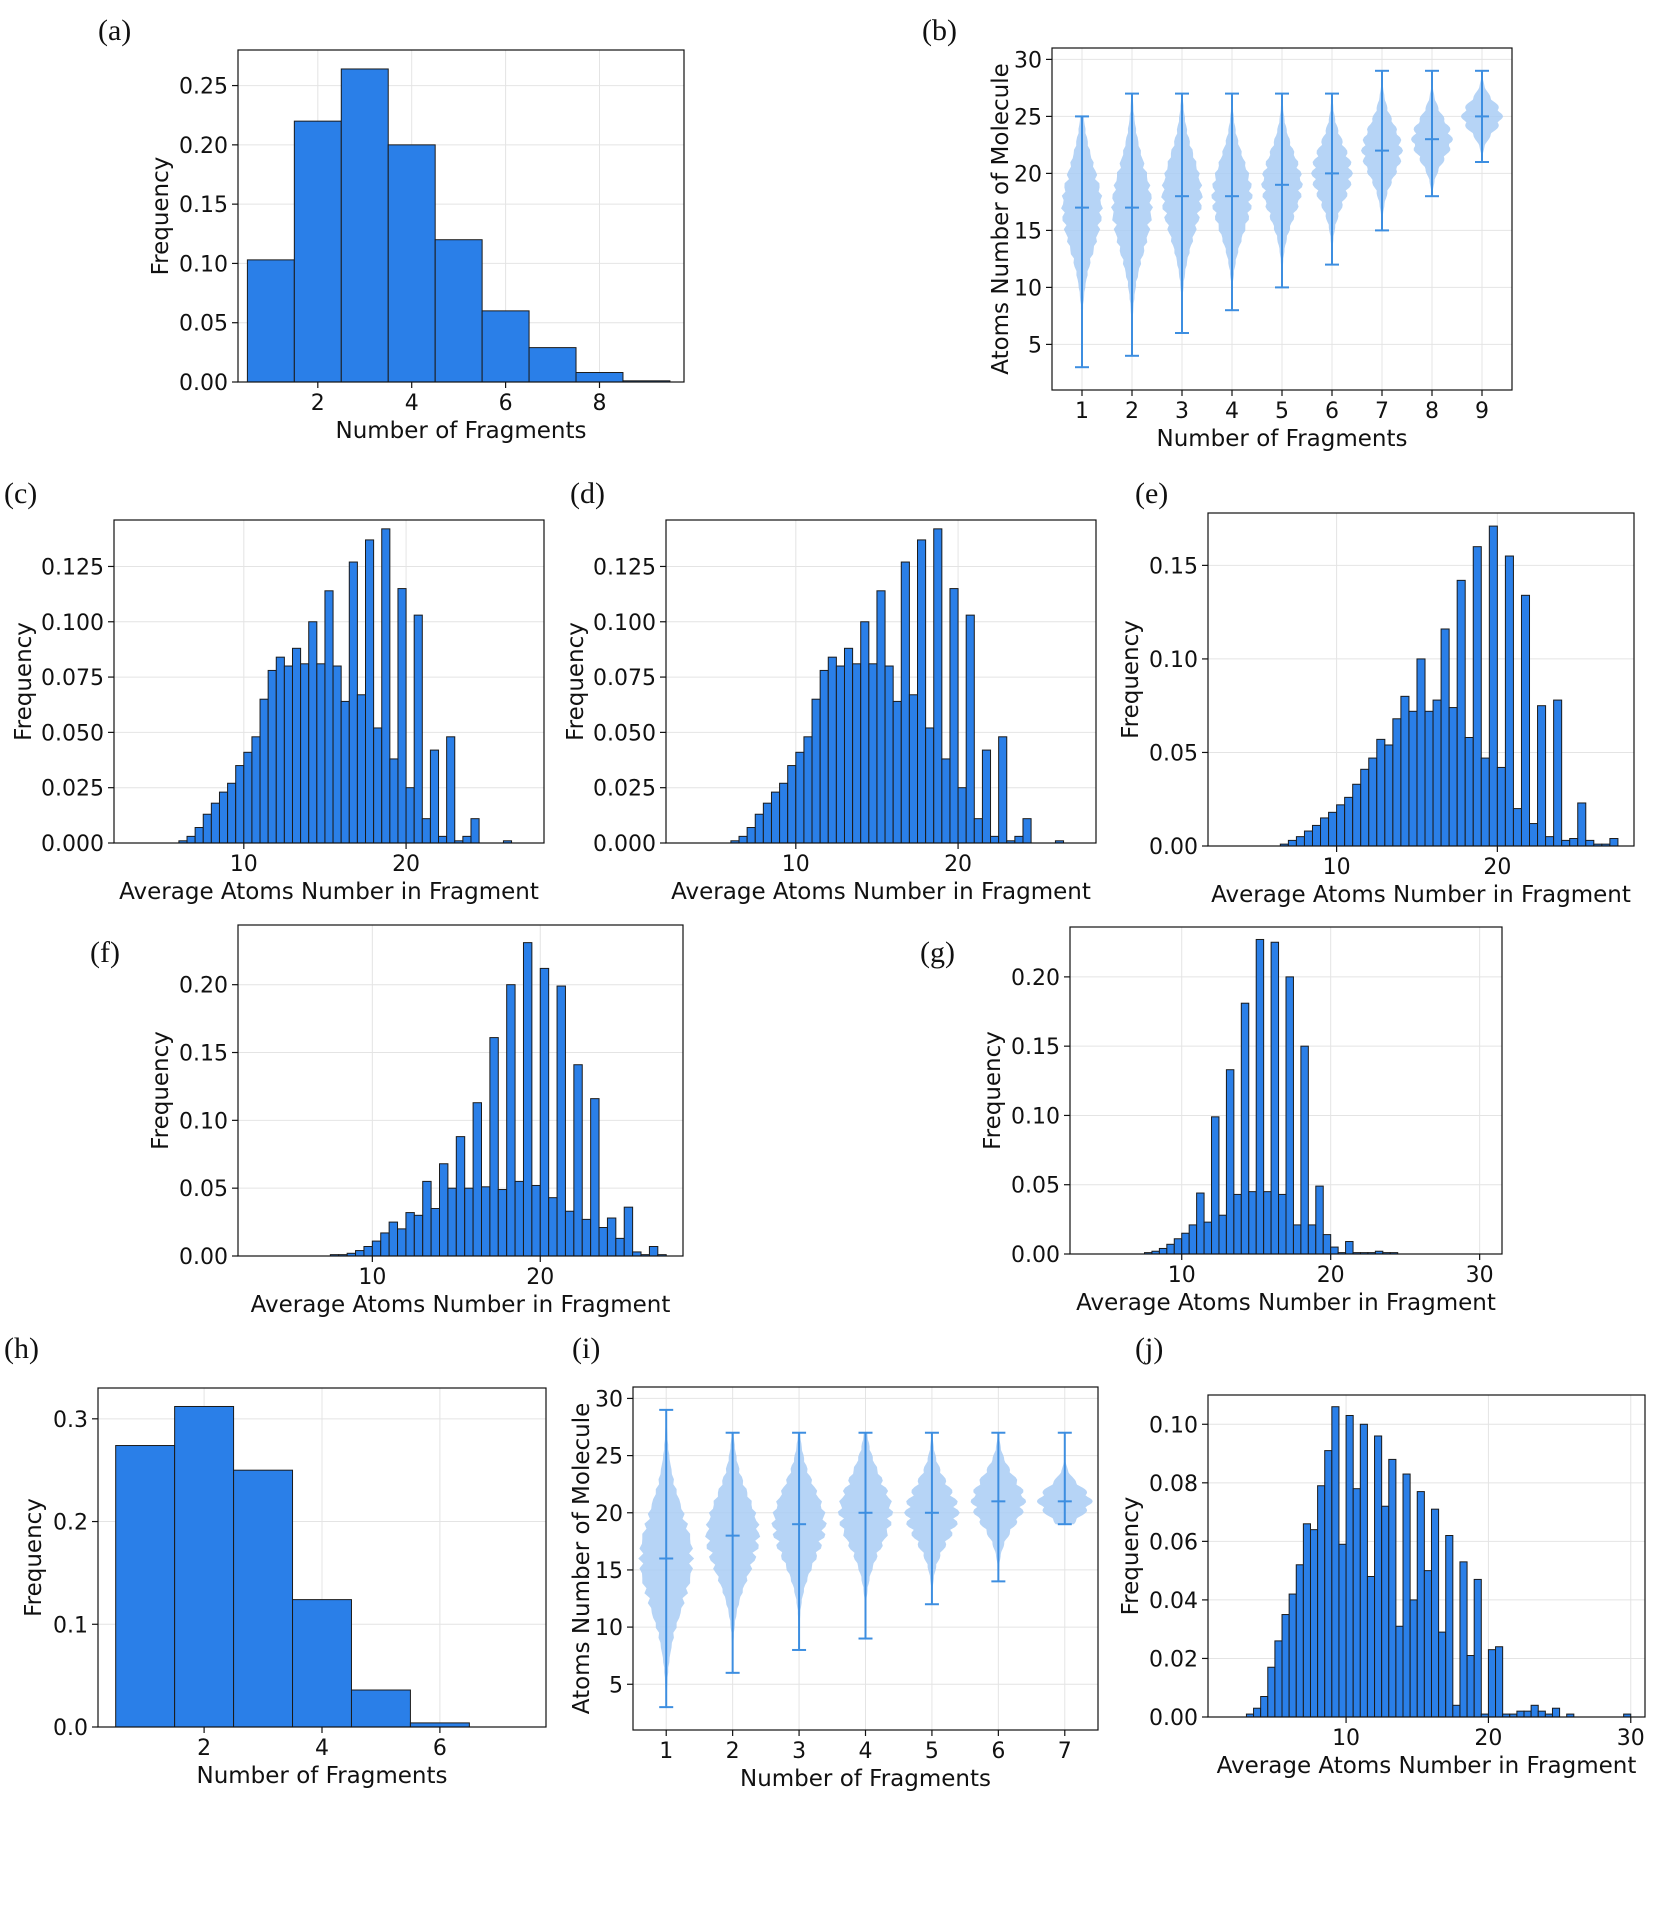 The height and width of the screenshot is (1926, 1661). What do you see at coordinates (1480, 1275) in the screenshot?
I see `x-tick-label: 30` at bounding box center [1480, 1275].